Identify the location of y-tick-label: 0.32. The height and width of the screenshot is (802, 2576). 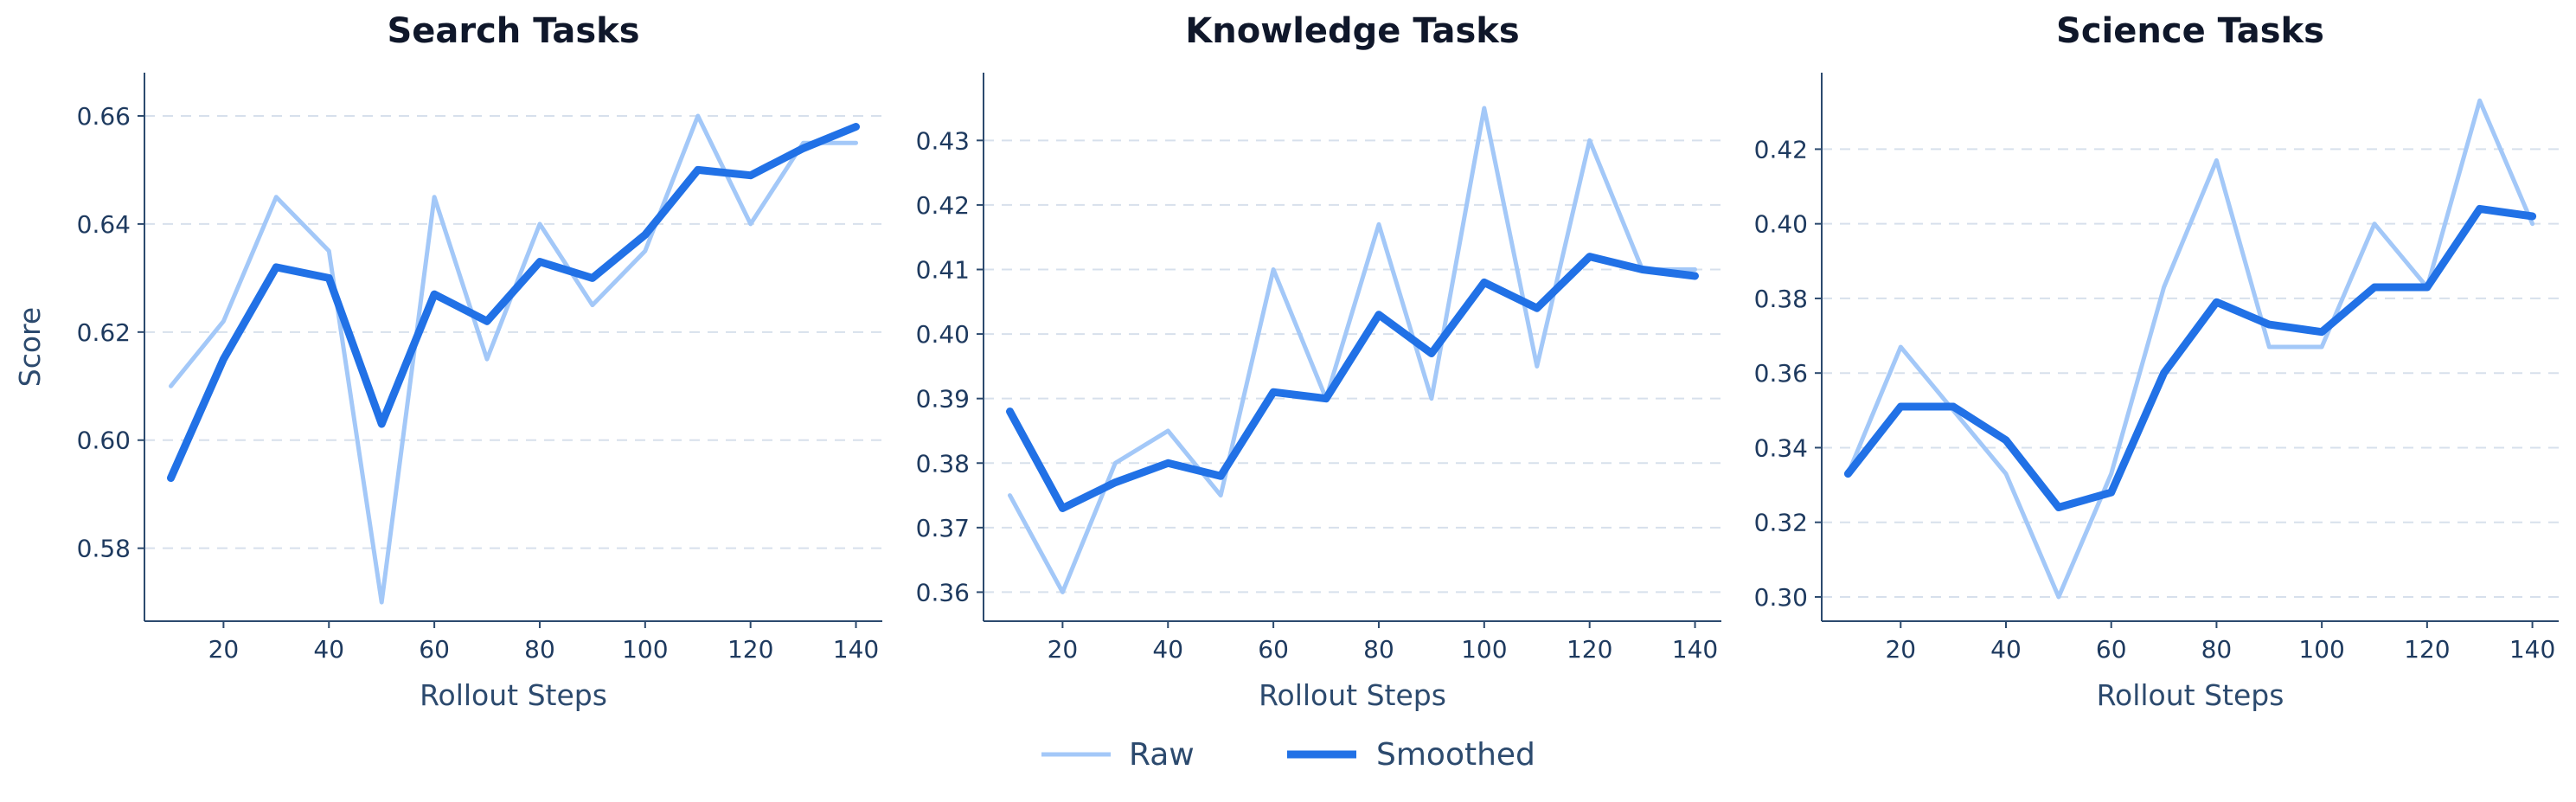
(1781, 523).